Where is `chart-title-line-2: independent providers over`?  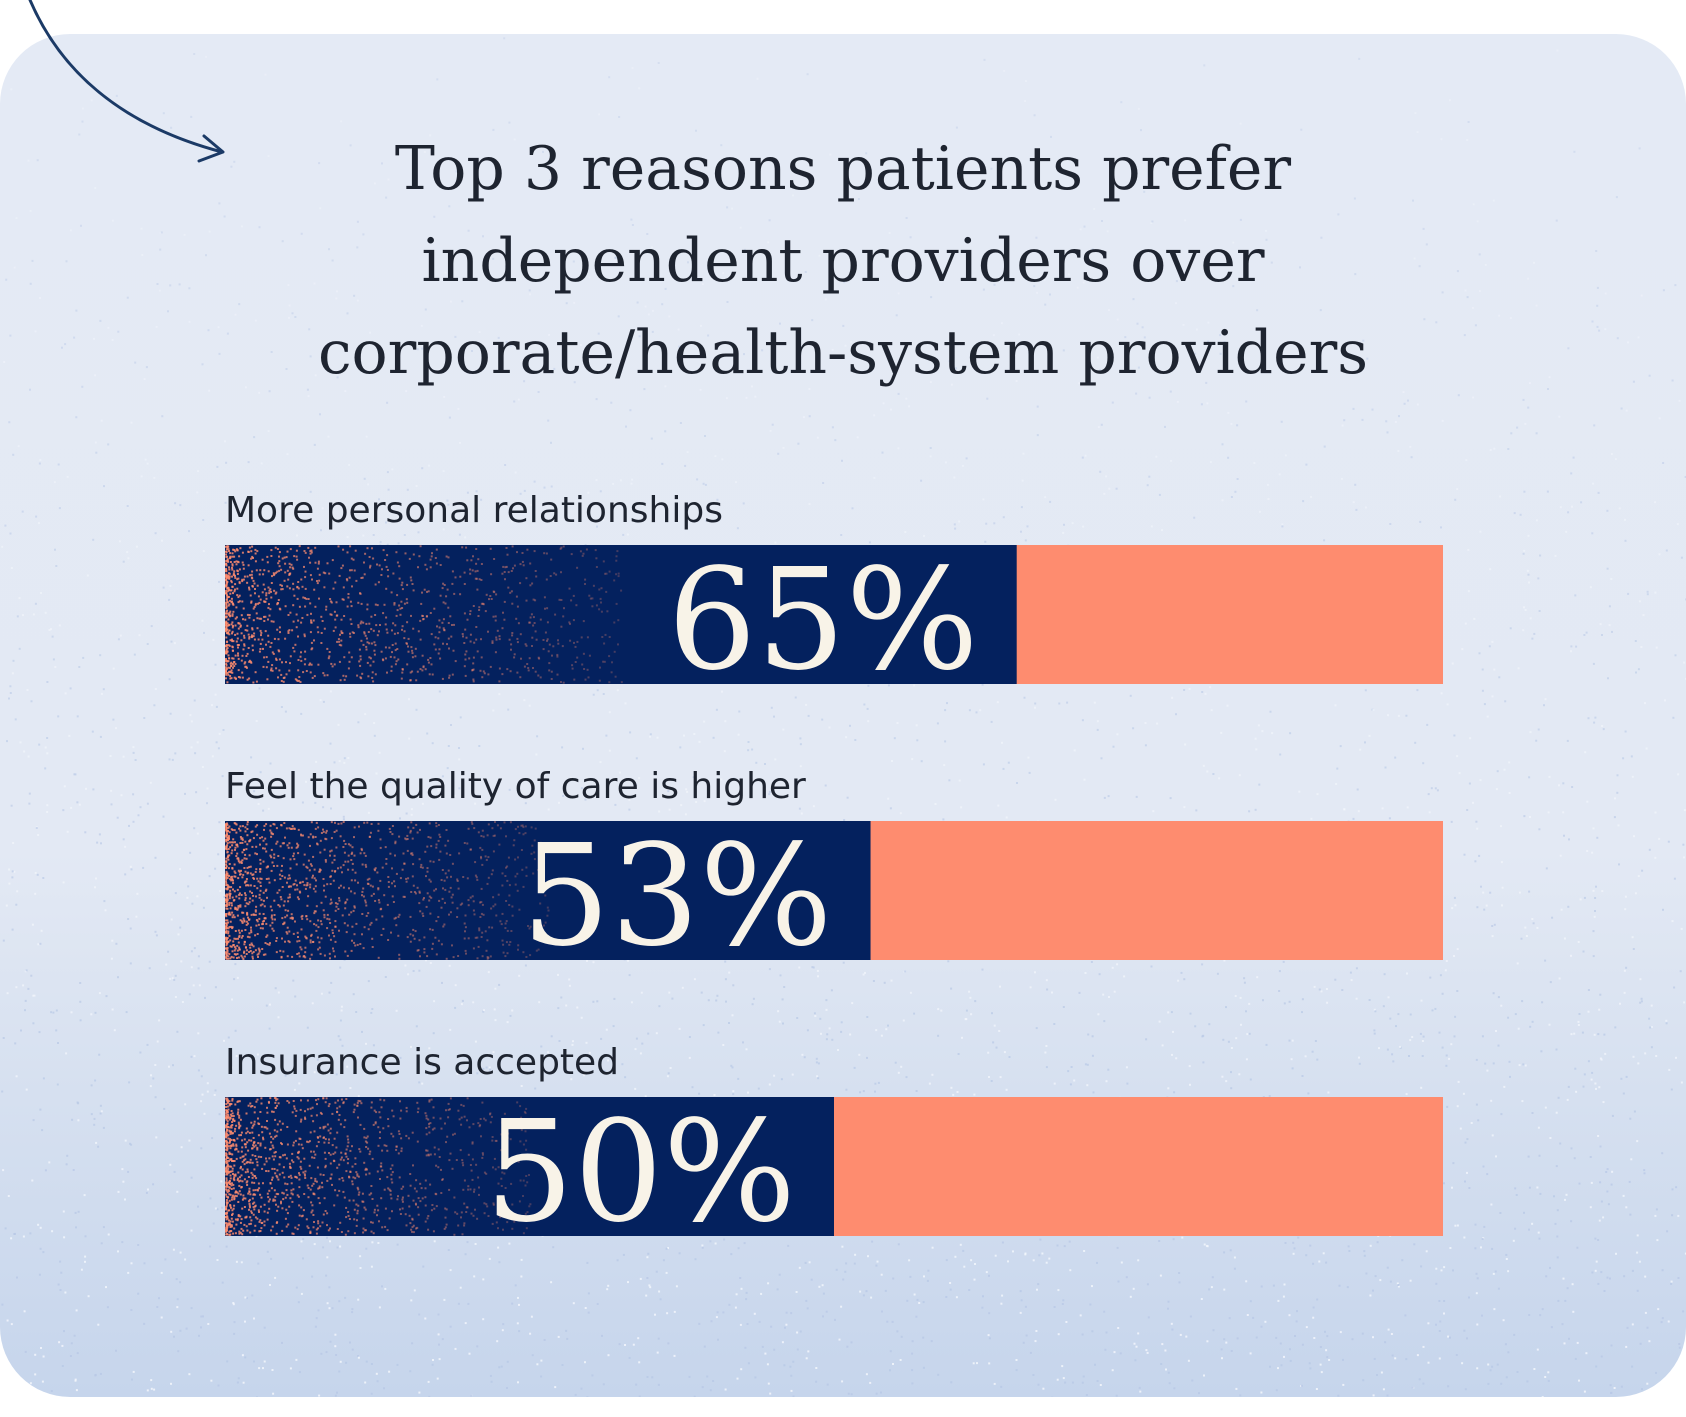 chart-title-line-2: independent providers over is located at coordinates (843, 261).